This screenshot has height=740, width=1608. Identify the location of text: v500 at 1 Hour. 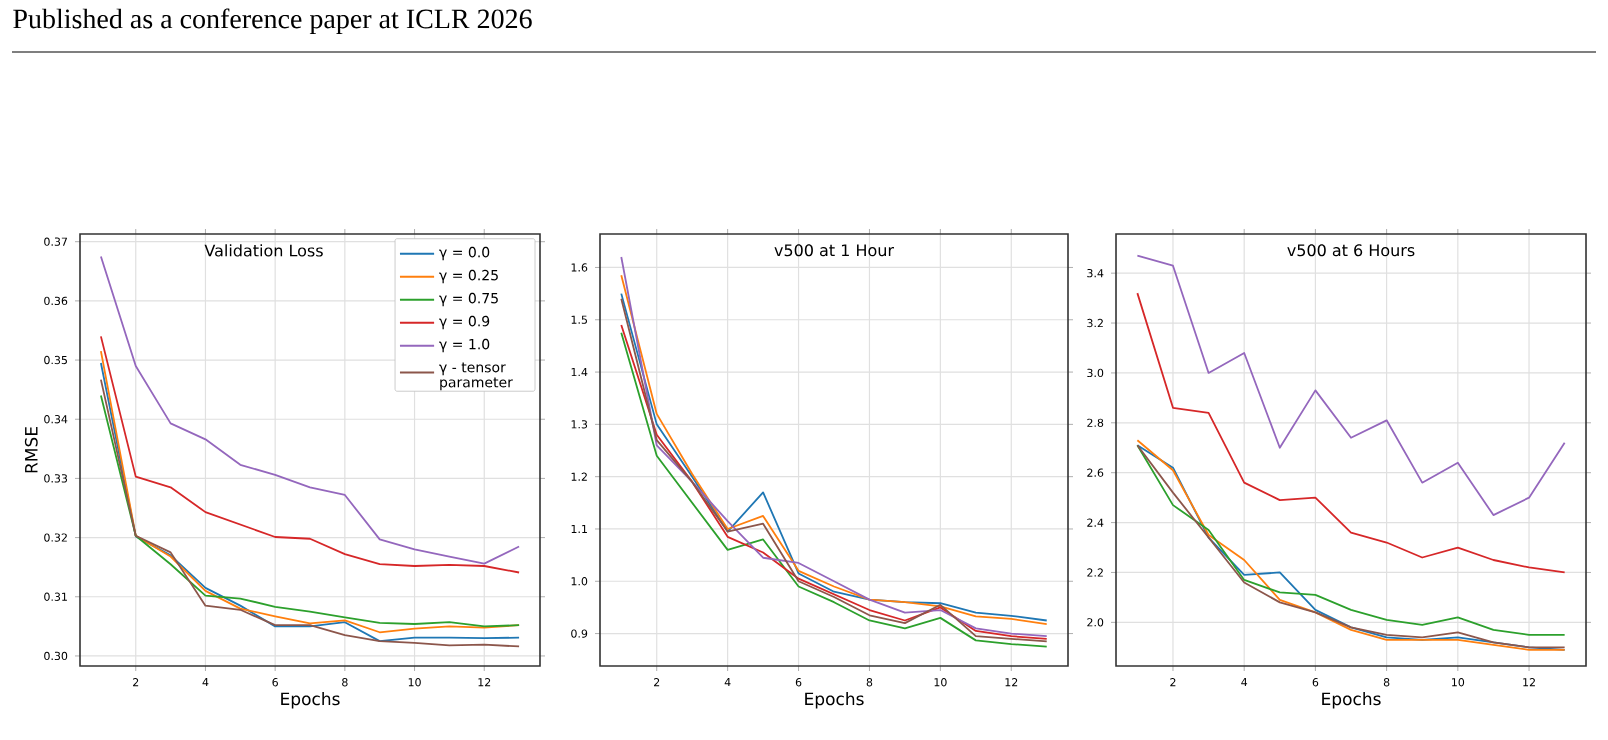
(834, 250).